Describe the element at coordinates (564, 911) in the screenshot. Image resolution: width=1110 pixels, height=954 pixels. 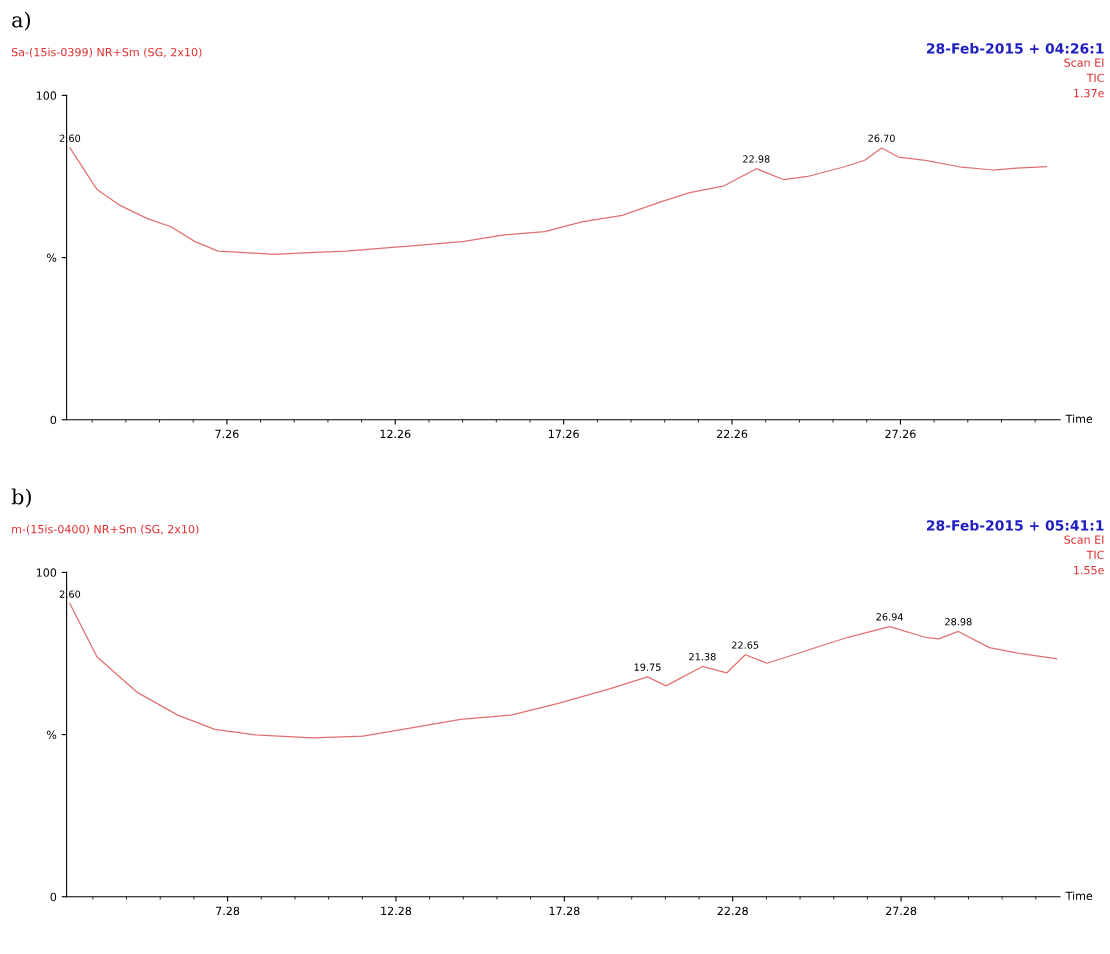
I see `x-tick-label: 17.28` at that location.